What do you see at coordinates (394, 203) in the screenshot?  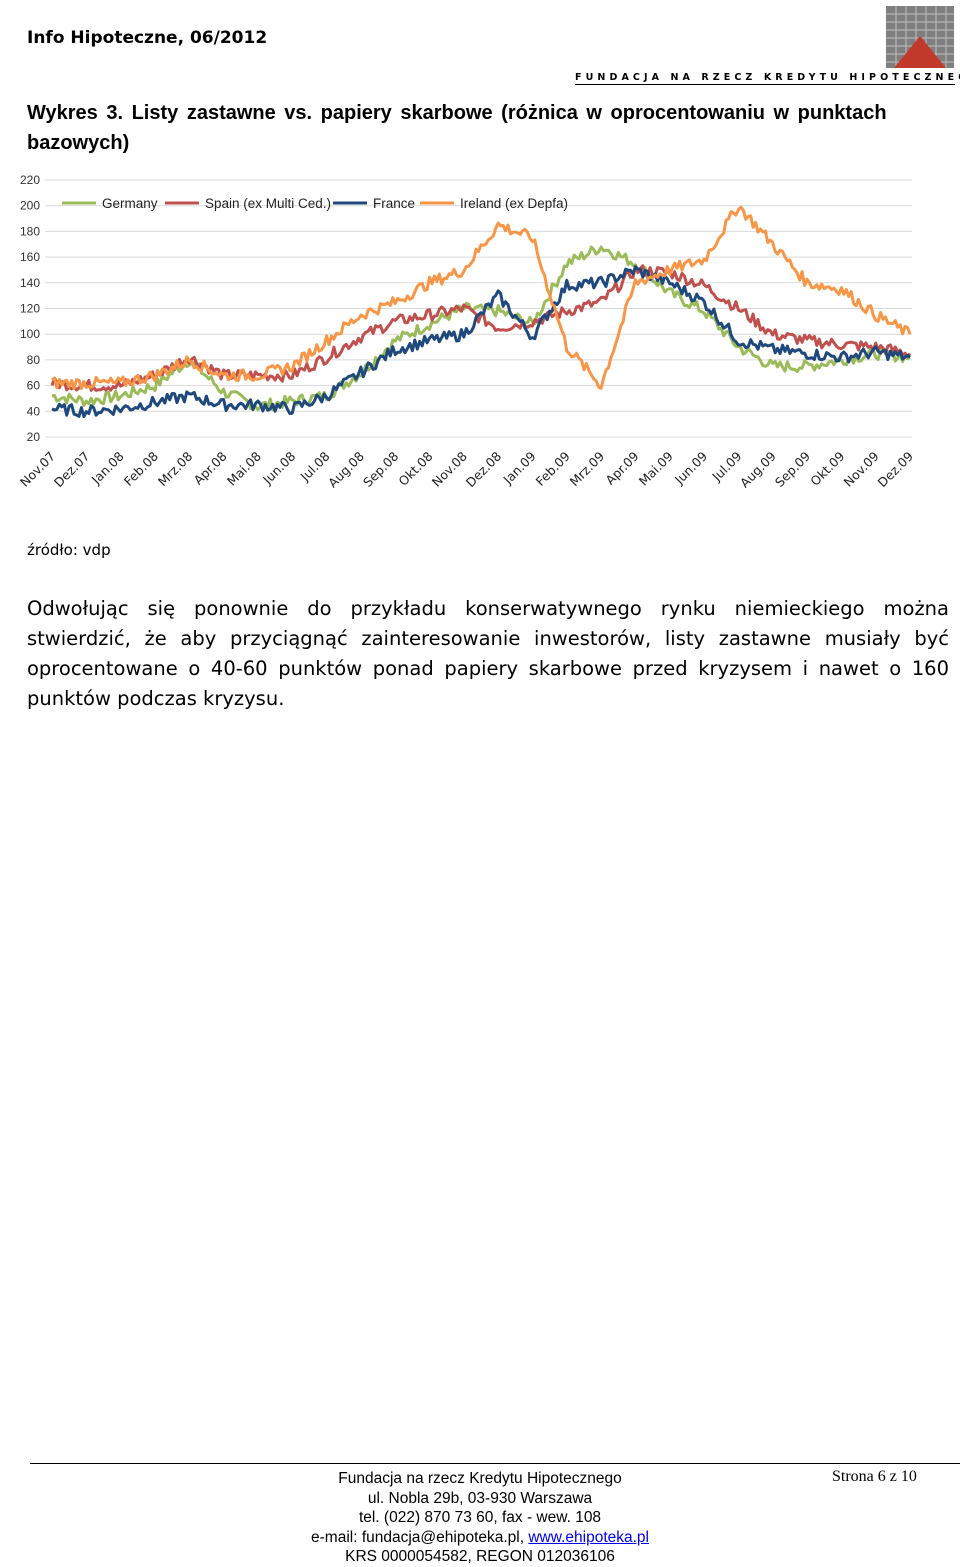 I see `legend-label: France` at bounding box center [394, 203].